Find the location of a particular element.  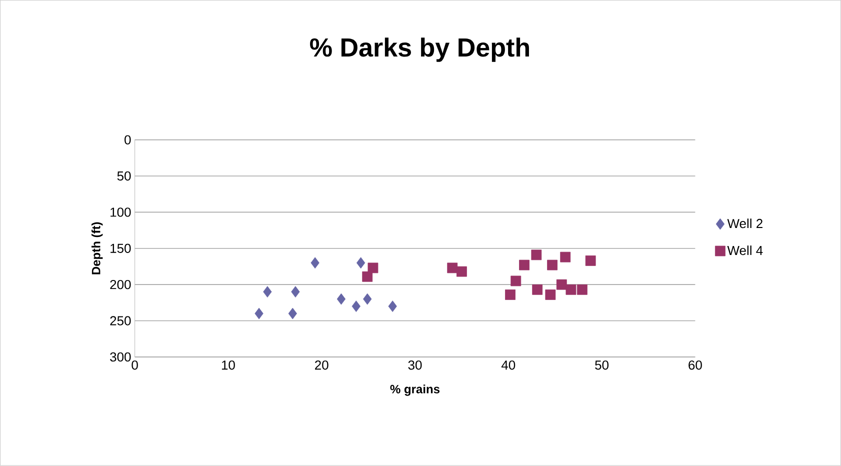

y-tick-label: 100 is located at coordinates (120, 212).